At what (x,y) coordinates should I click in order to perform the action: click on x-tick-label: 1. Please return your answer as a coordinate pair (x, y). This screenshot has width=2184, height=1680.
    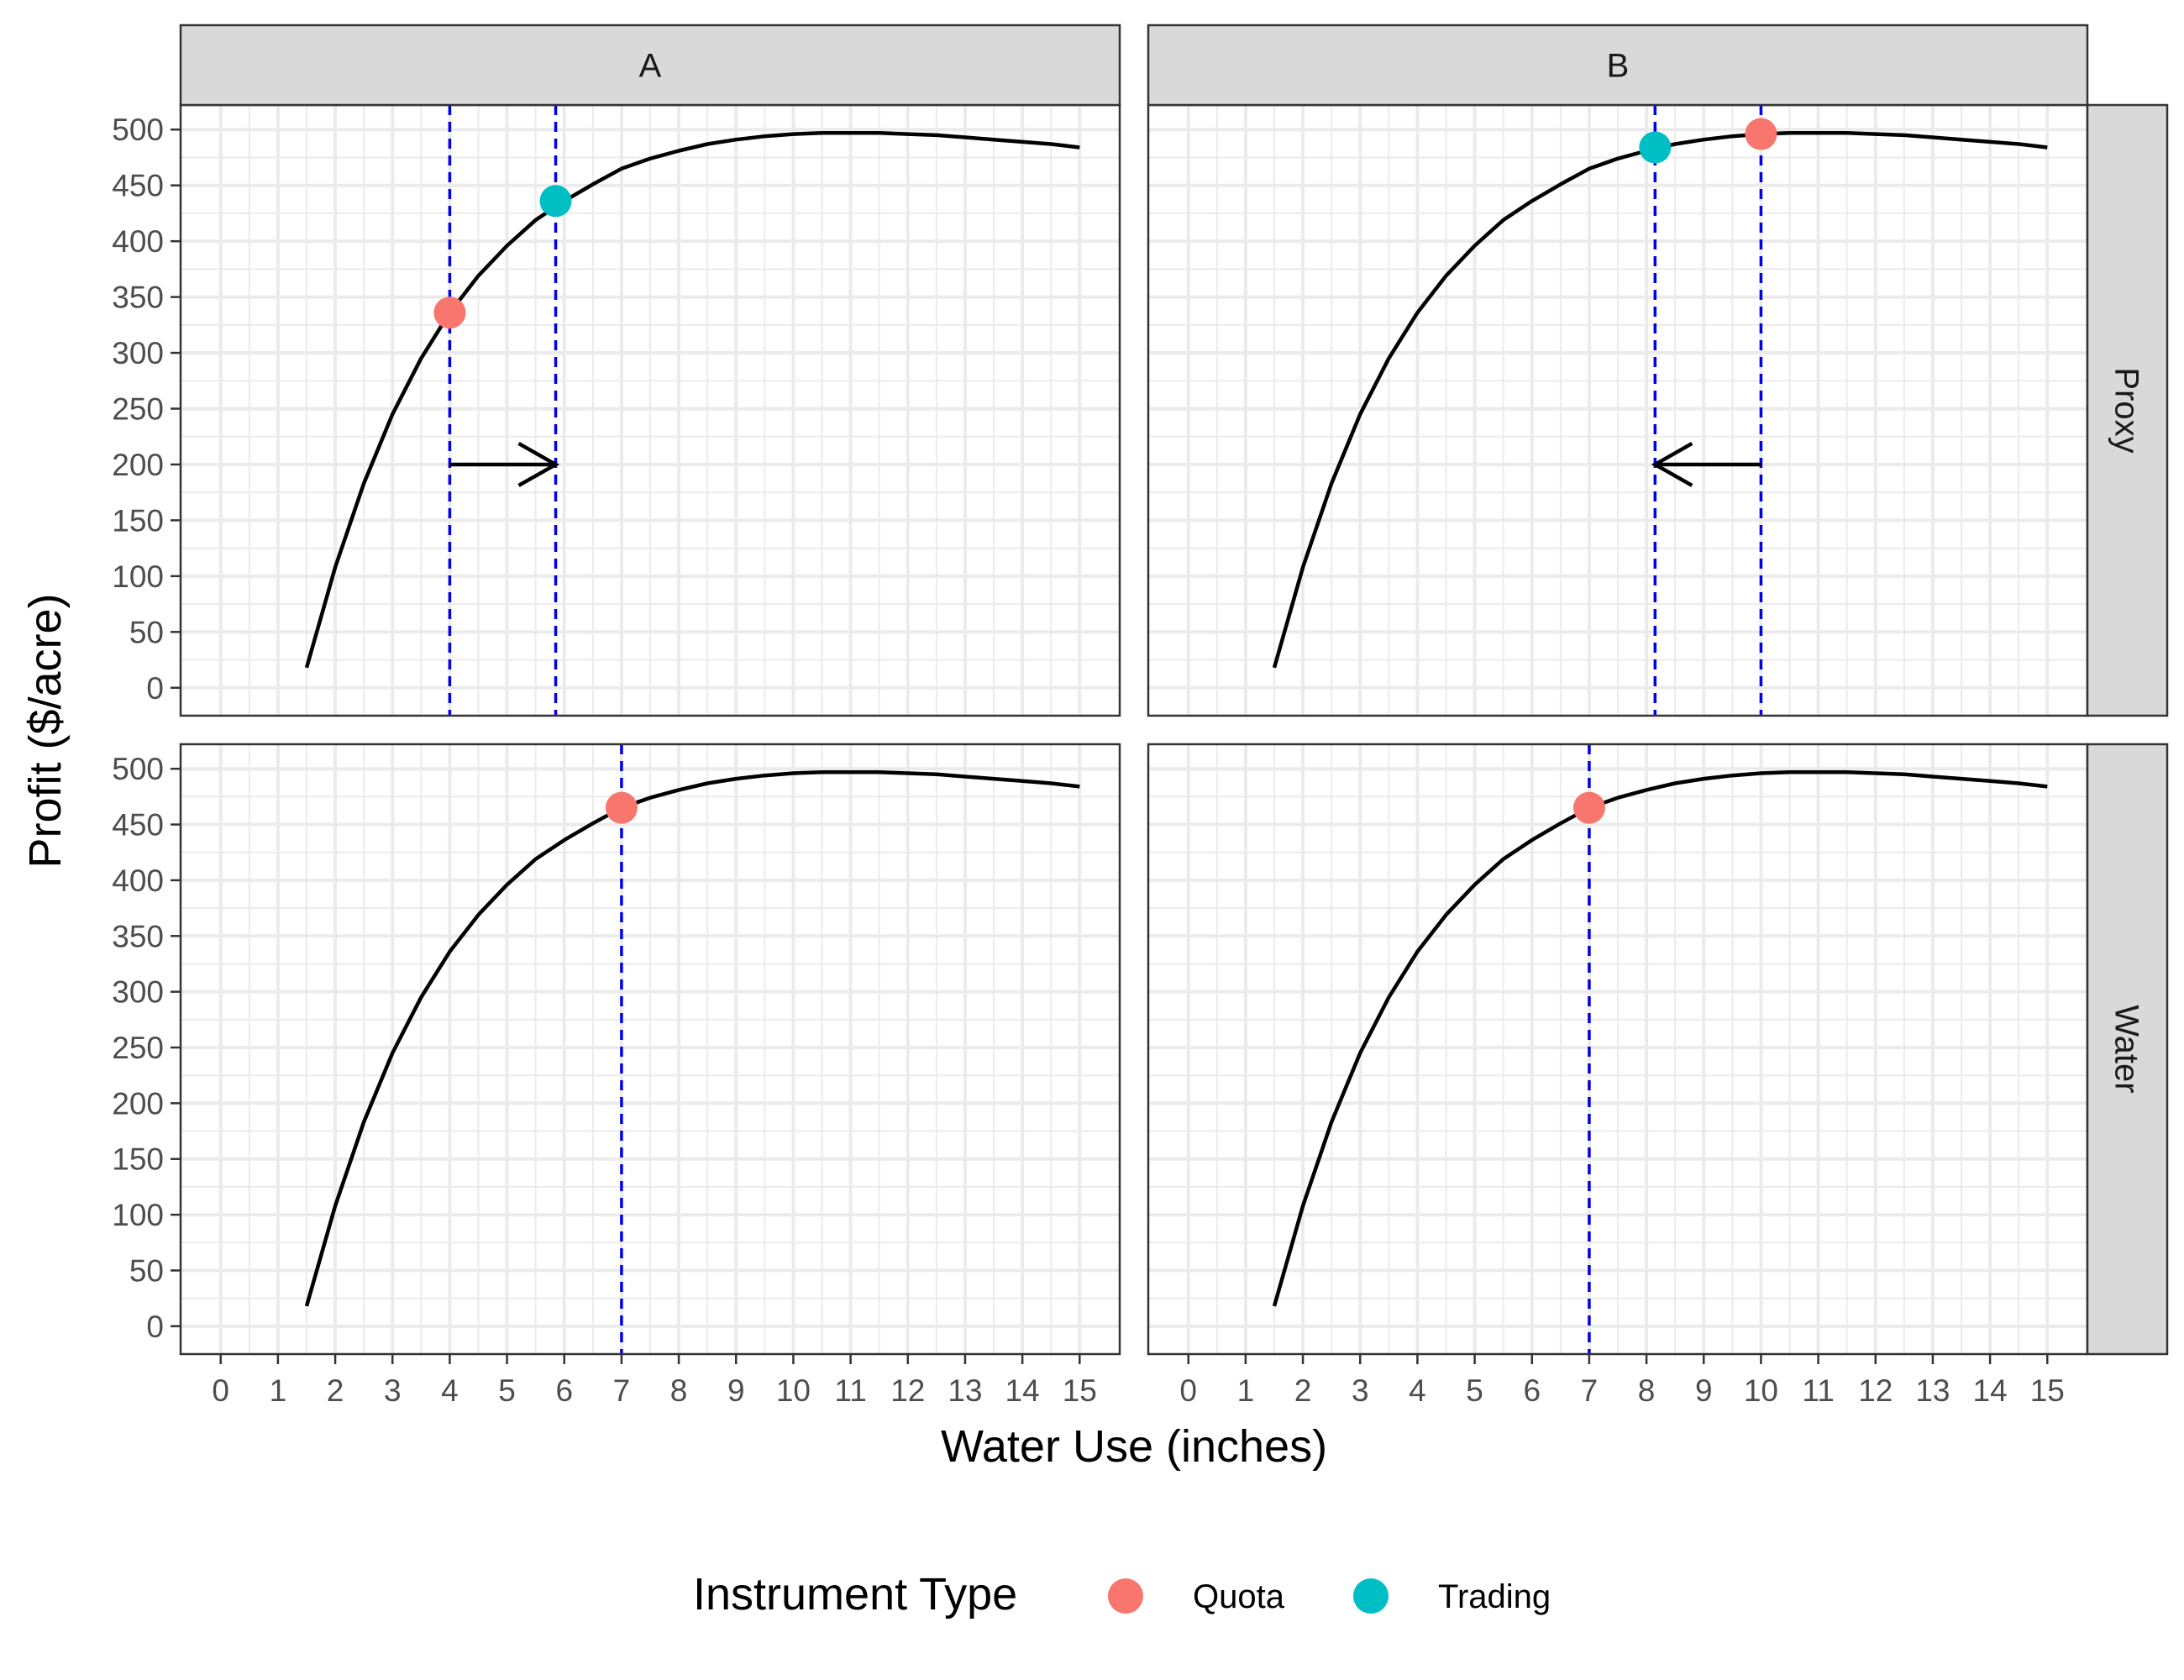
    Looking at the image, I should click on (278, 1390).